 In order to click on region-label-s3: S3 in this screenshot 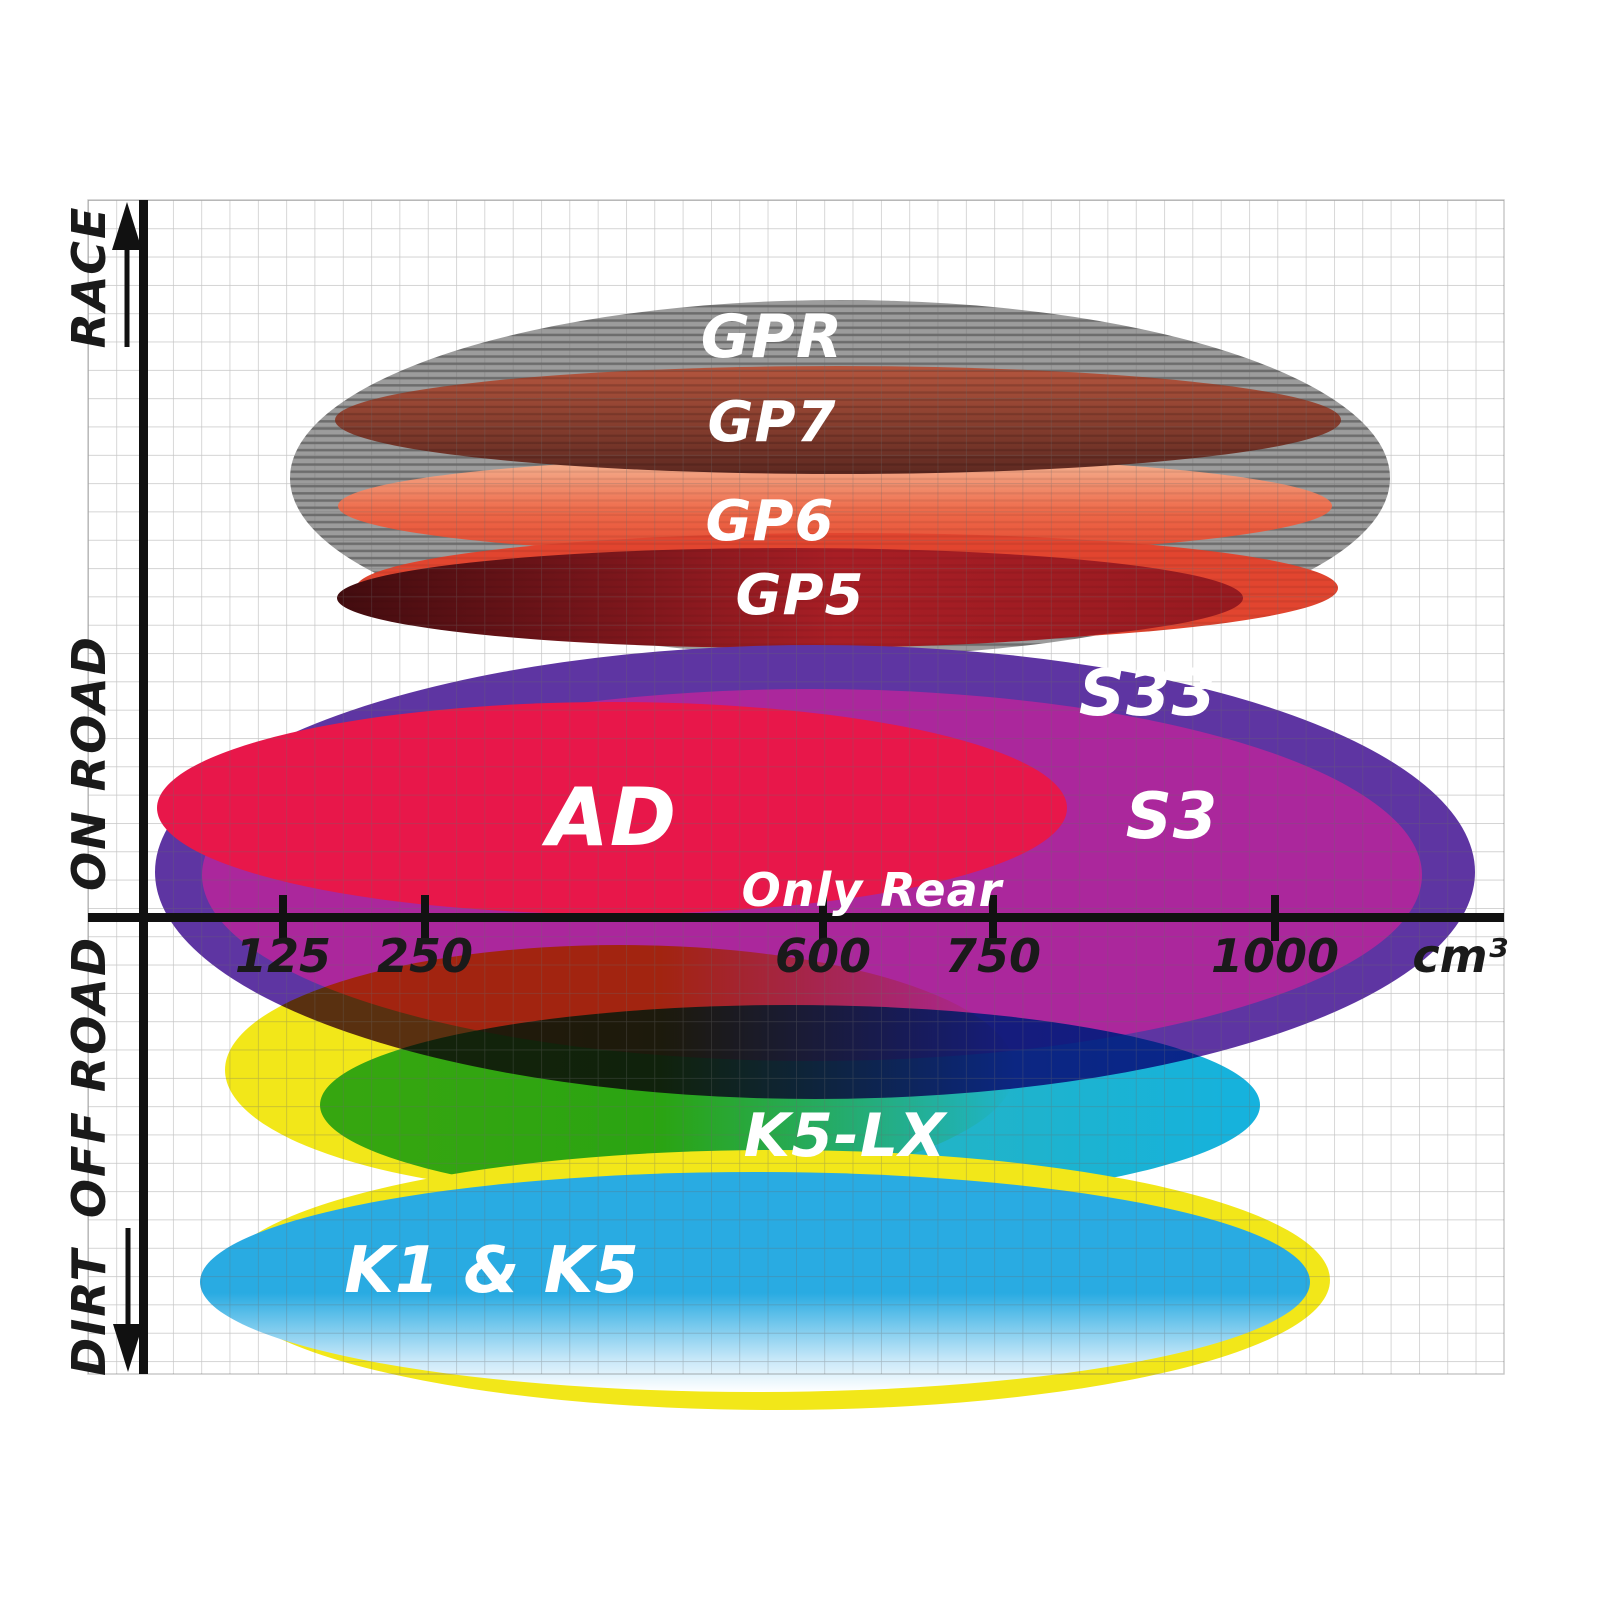, I will do `click(1172, 817)`.